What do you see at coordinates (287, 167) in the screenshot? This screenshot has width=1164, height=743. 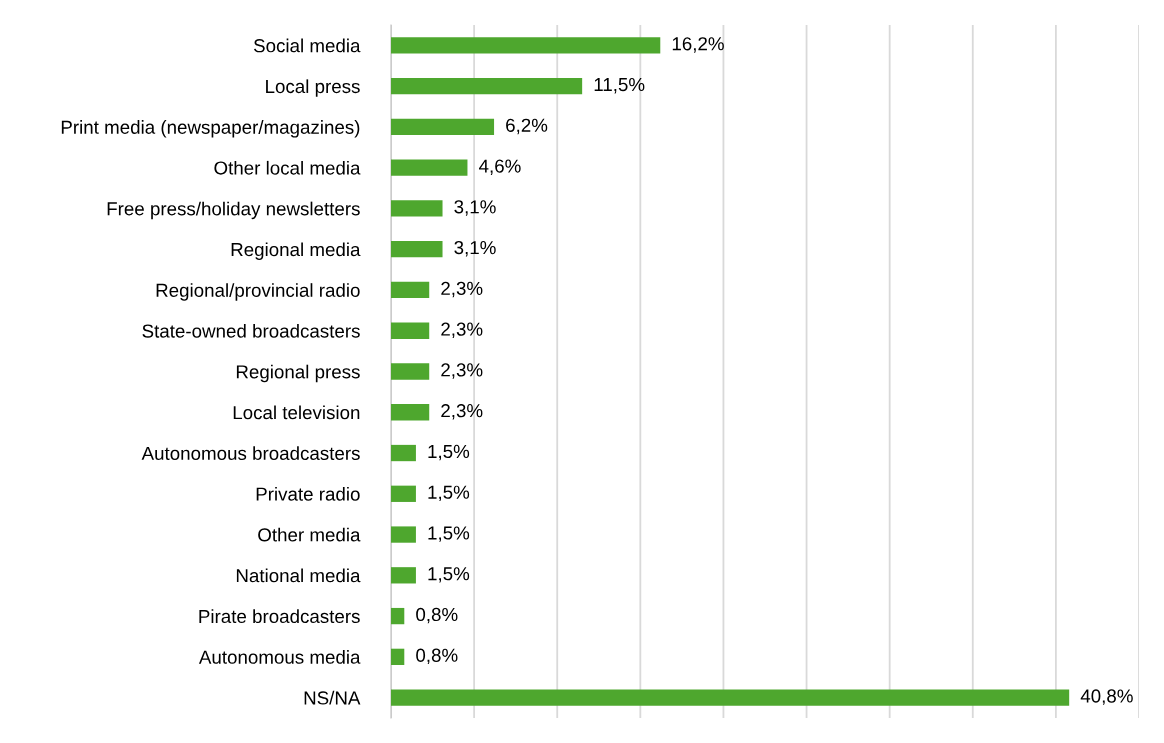 I see `y-tick-label: Other local media` at bounding box center [287, 167].